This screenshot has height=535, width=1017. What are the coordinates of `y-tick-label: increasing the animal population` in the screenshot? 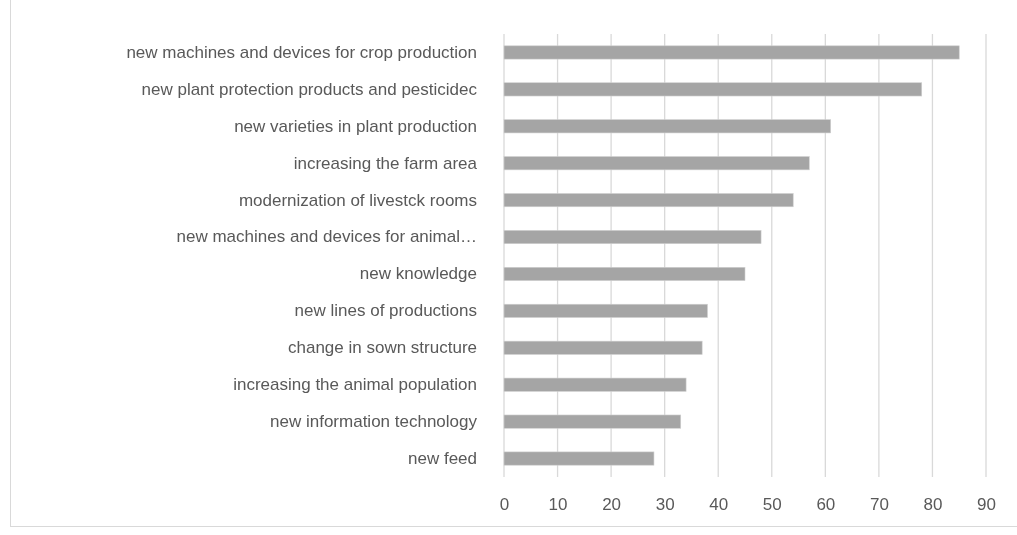 It's located at (355, 385).